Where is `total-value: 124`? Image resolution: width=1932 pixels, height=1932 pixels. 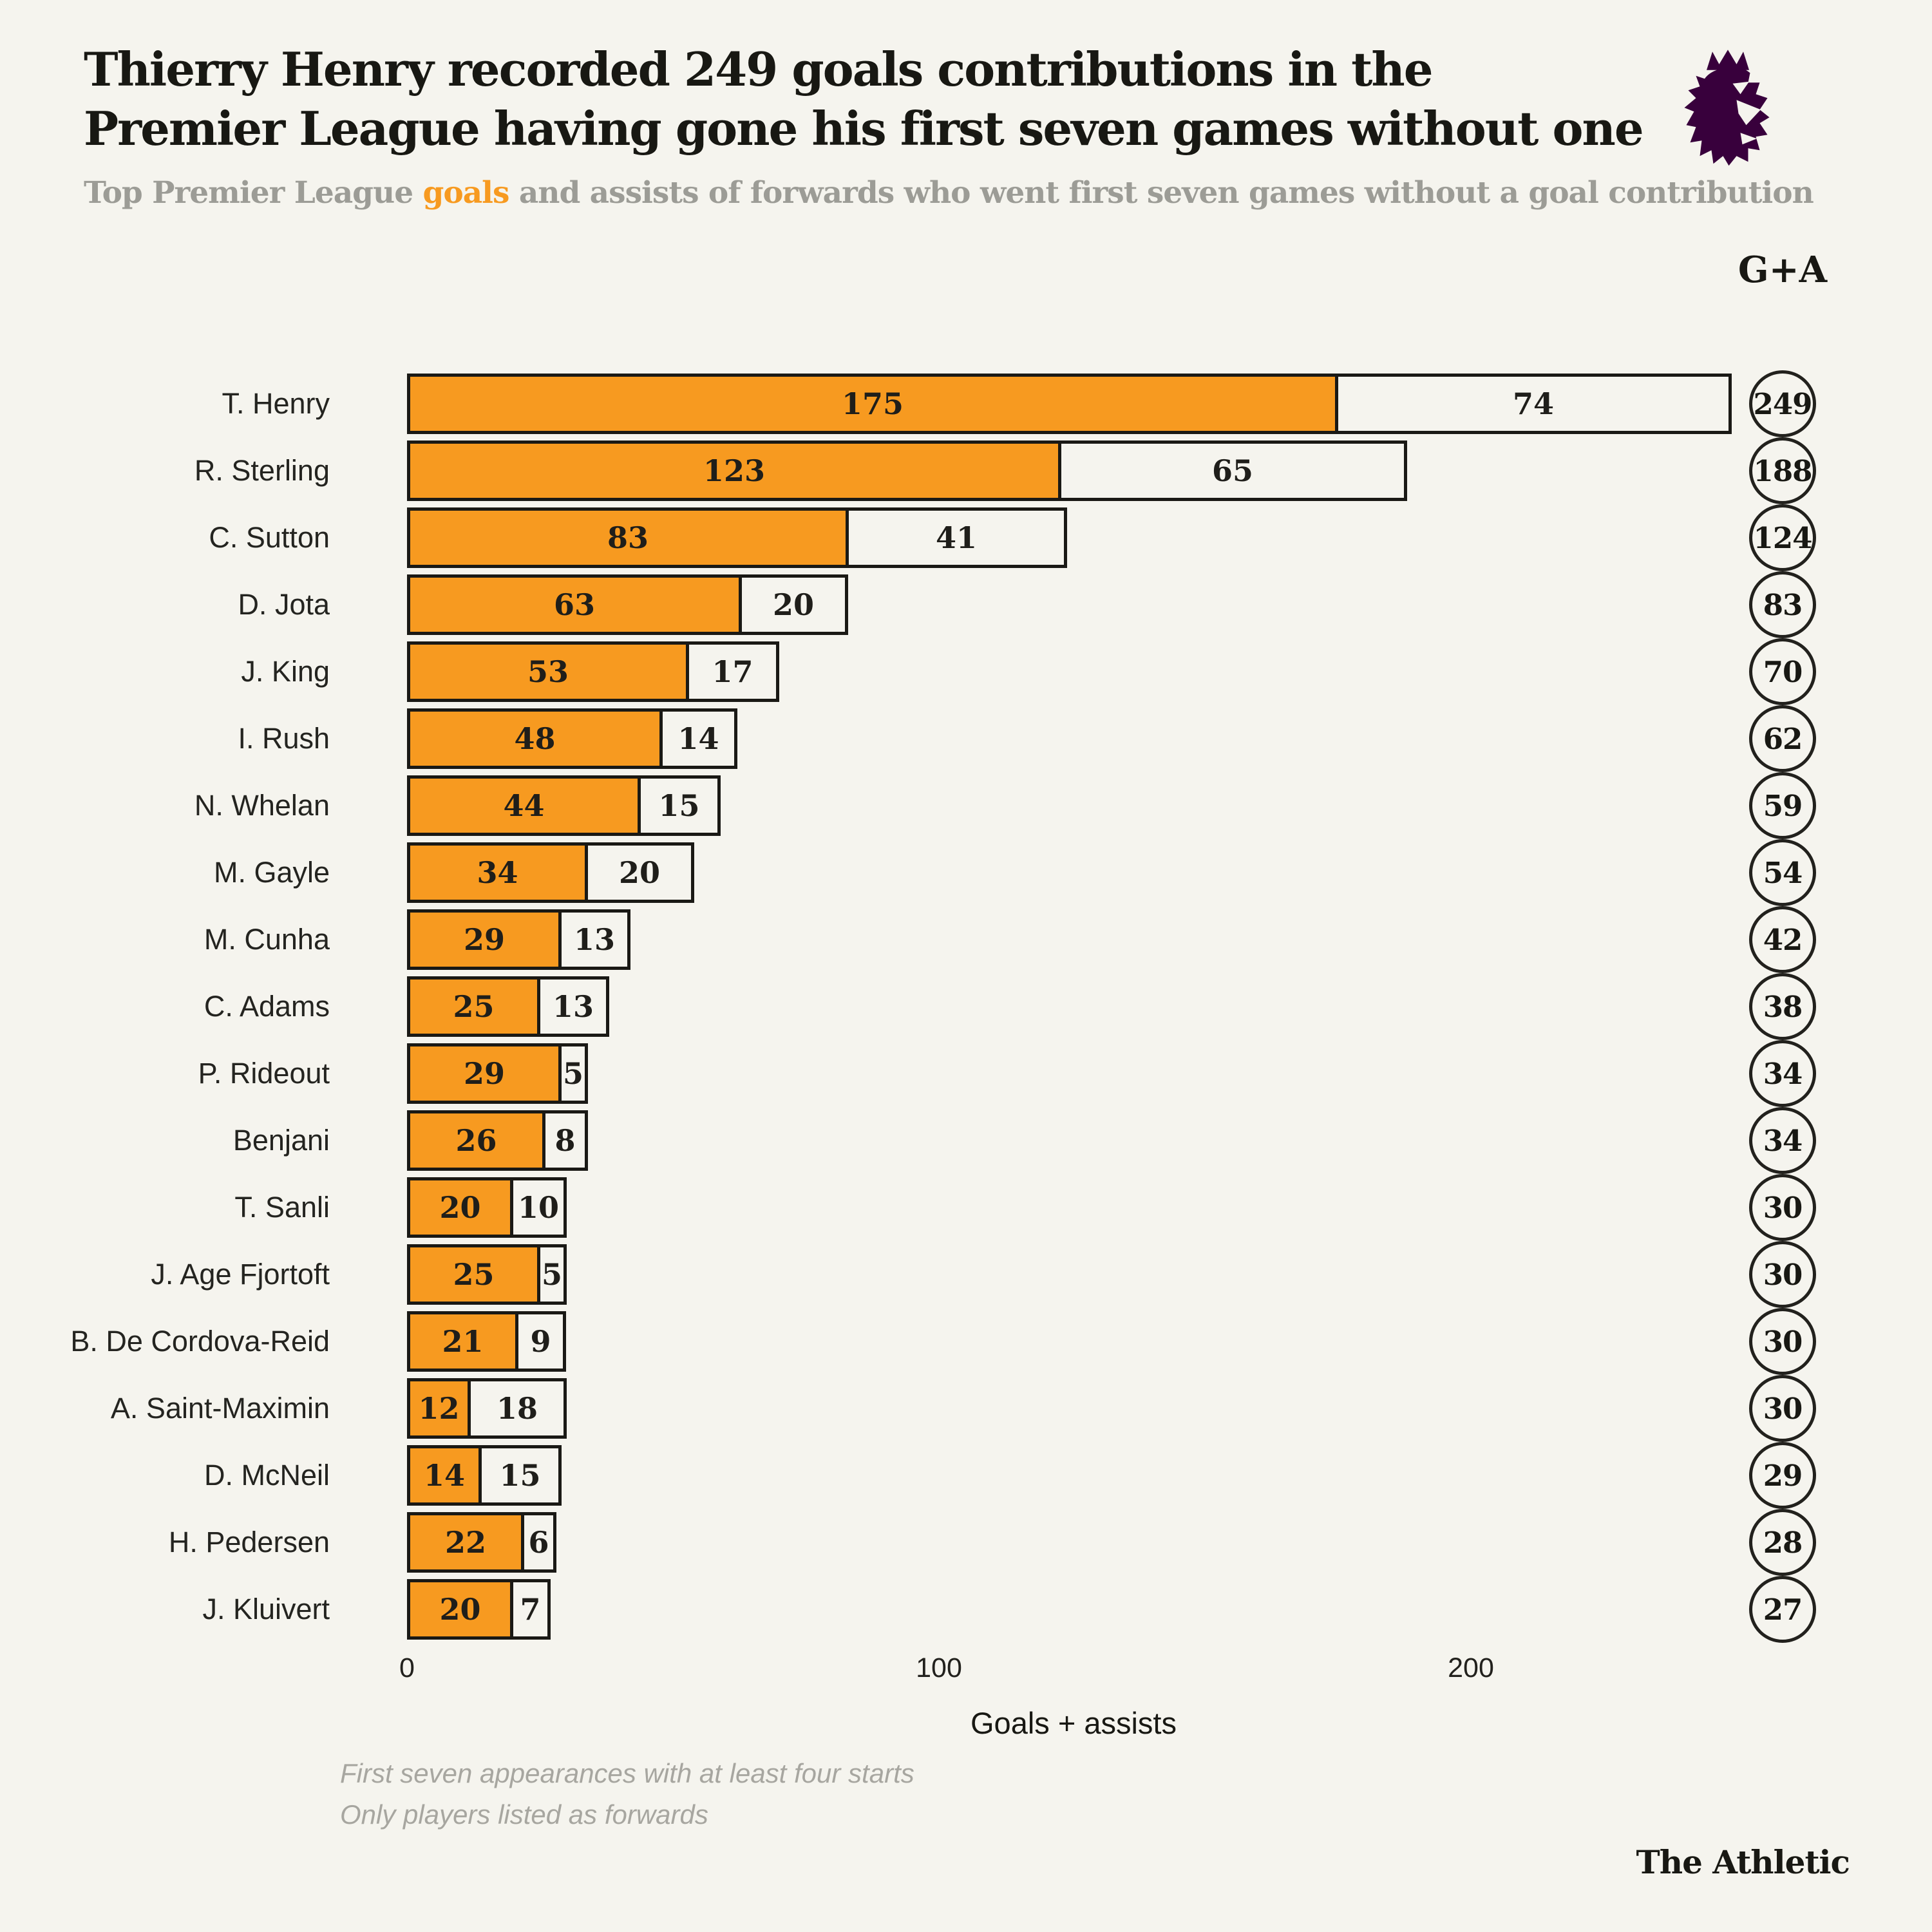 total-value: 124 is located at coordinates (1783, 538).